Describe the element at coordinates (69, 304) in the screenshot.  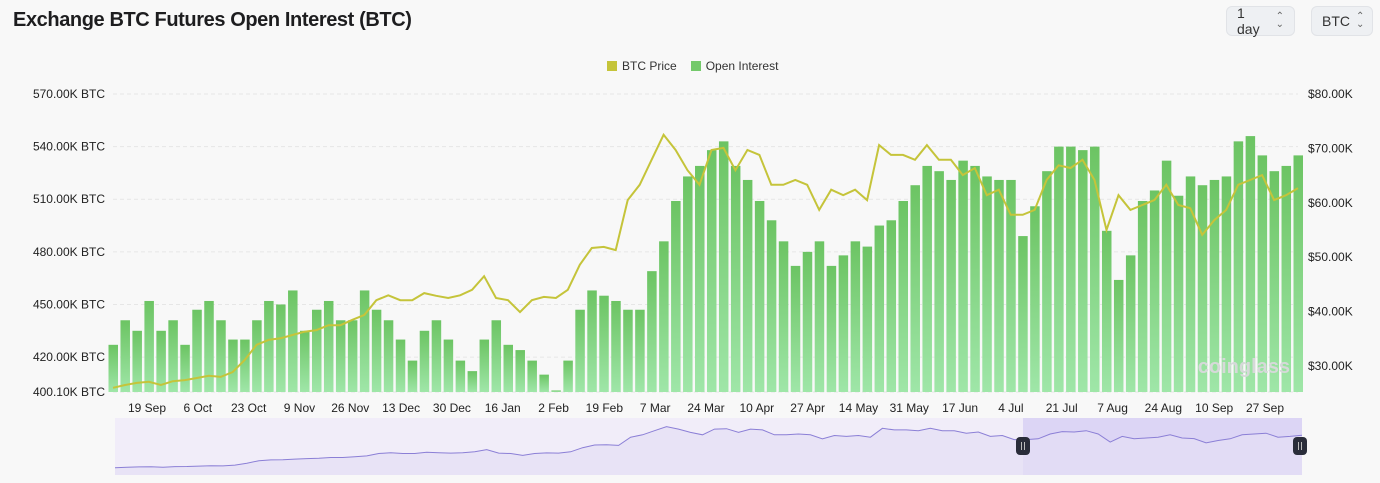
I see `y-left-tick-label: 450.00K BTC` at that location.